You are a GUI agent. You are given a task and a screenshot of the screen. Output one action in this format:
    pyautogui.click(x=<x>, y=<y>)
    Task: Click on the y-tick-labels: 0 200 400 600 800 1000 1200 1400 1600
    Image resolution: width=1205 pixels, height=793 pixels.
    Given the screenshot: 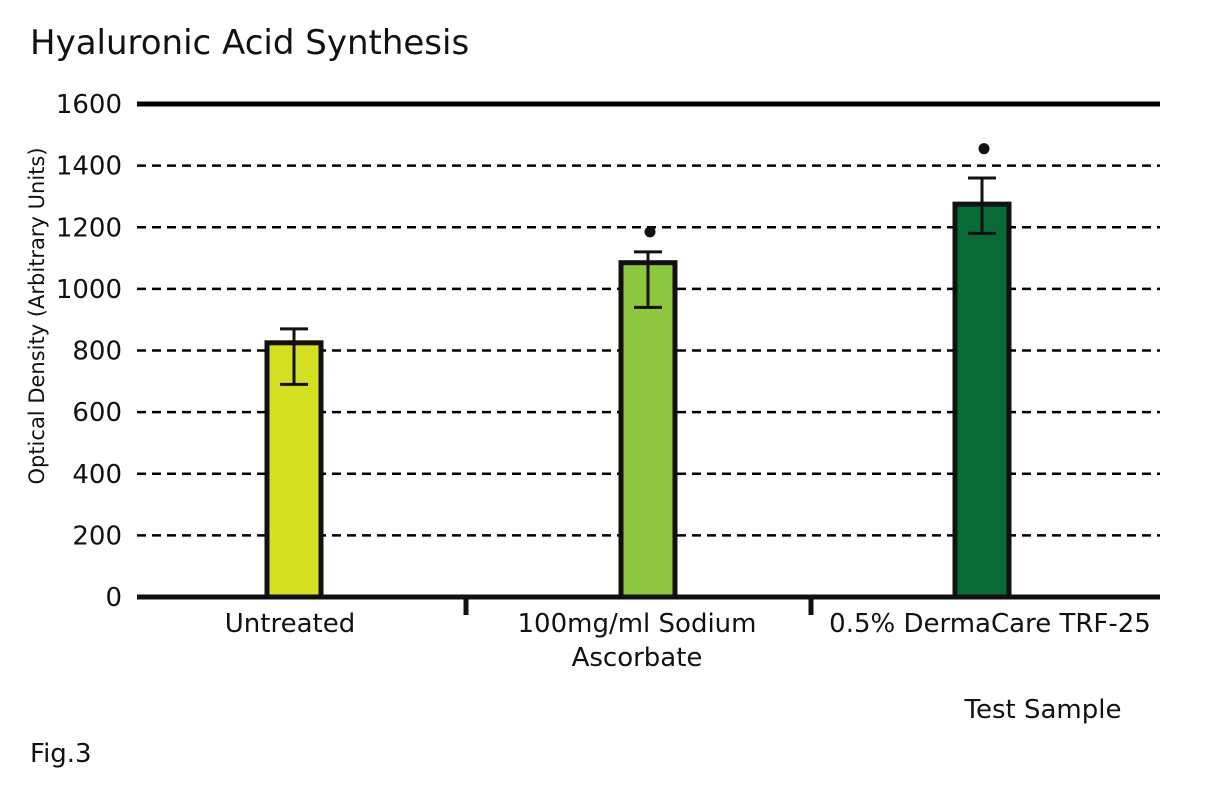 What is the action you would take?
    pyautogui.click(x=89, y=351)
    